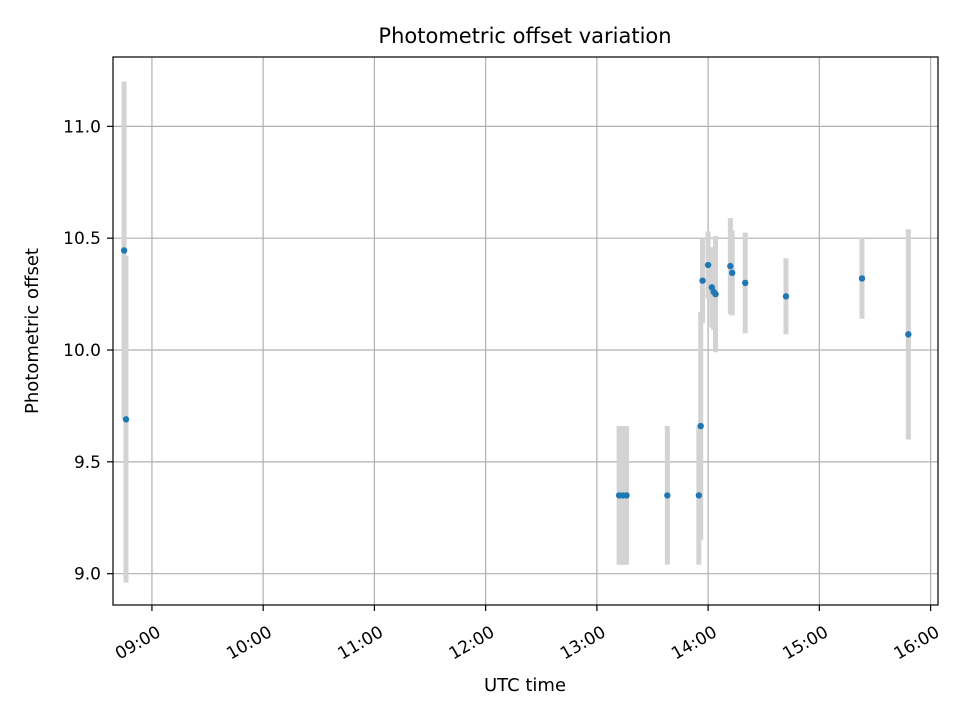 This screenshot has height=720, width=960. What do you see at coordinates (82, 239) in the screenshot?
I see `y-tick-label: 10.5` at bounding box center [82, 239].